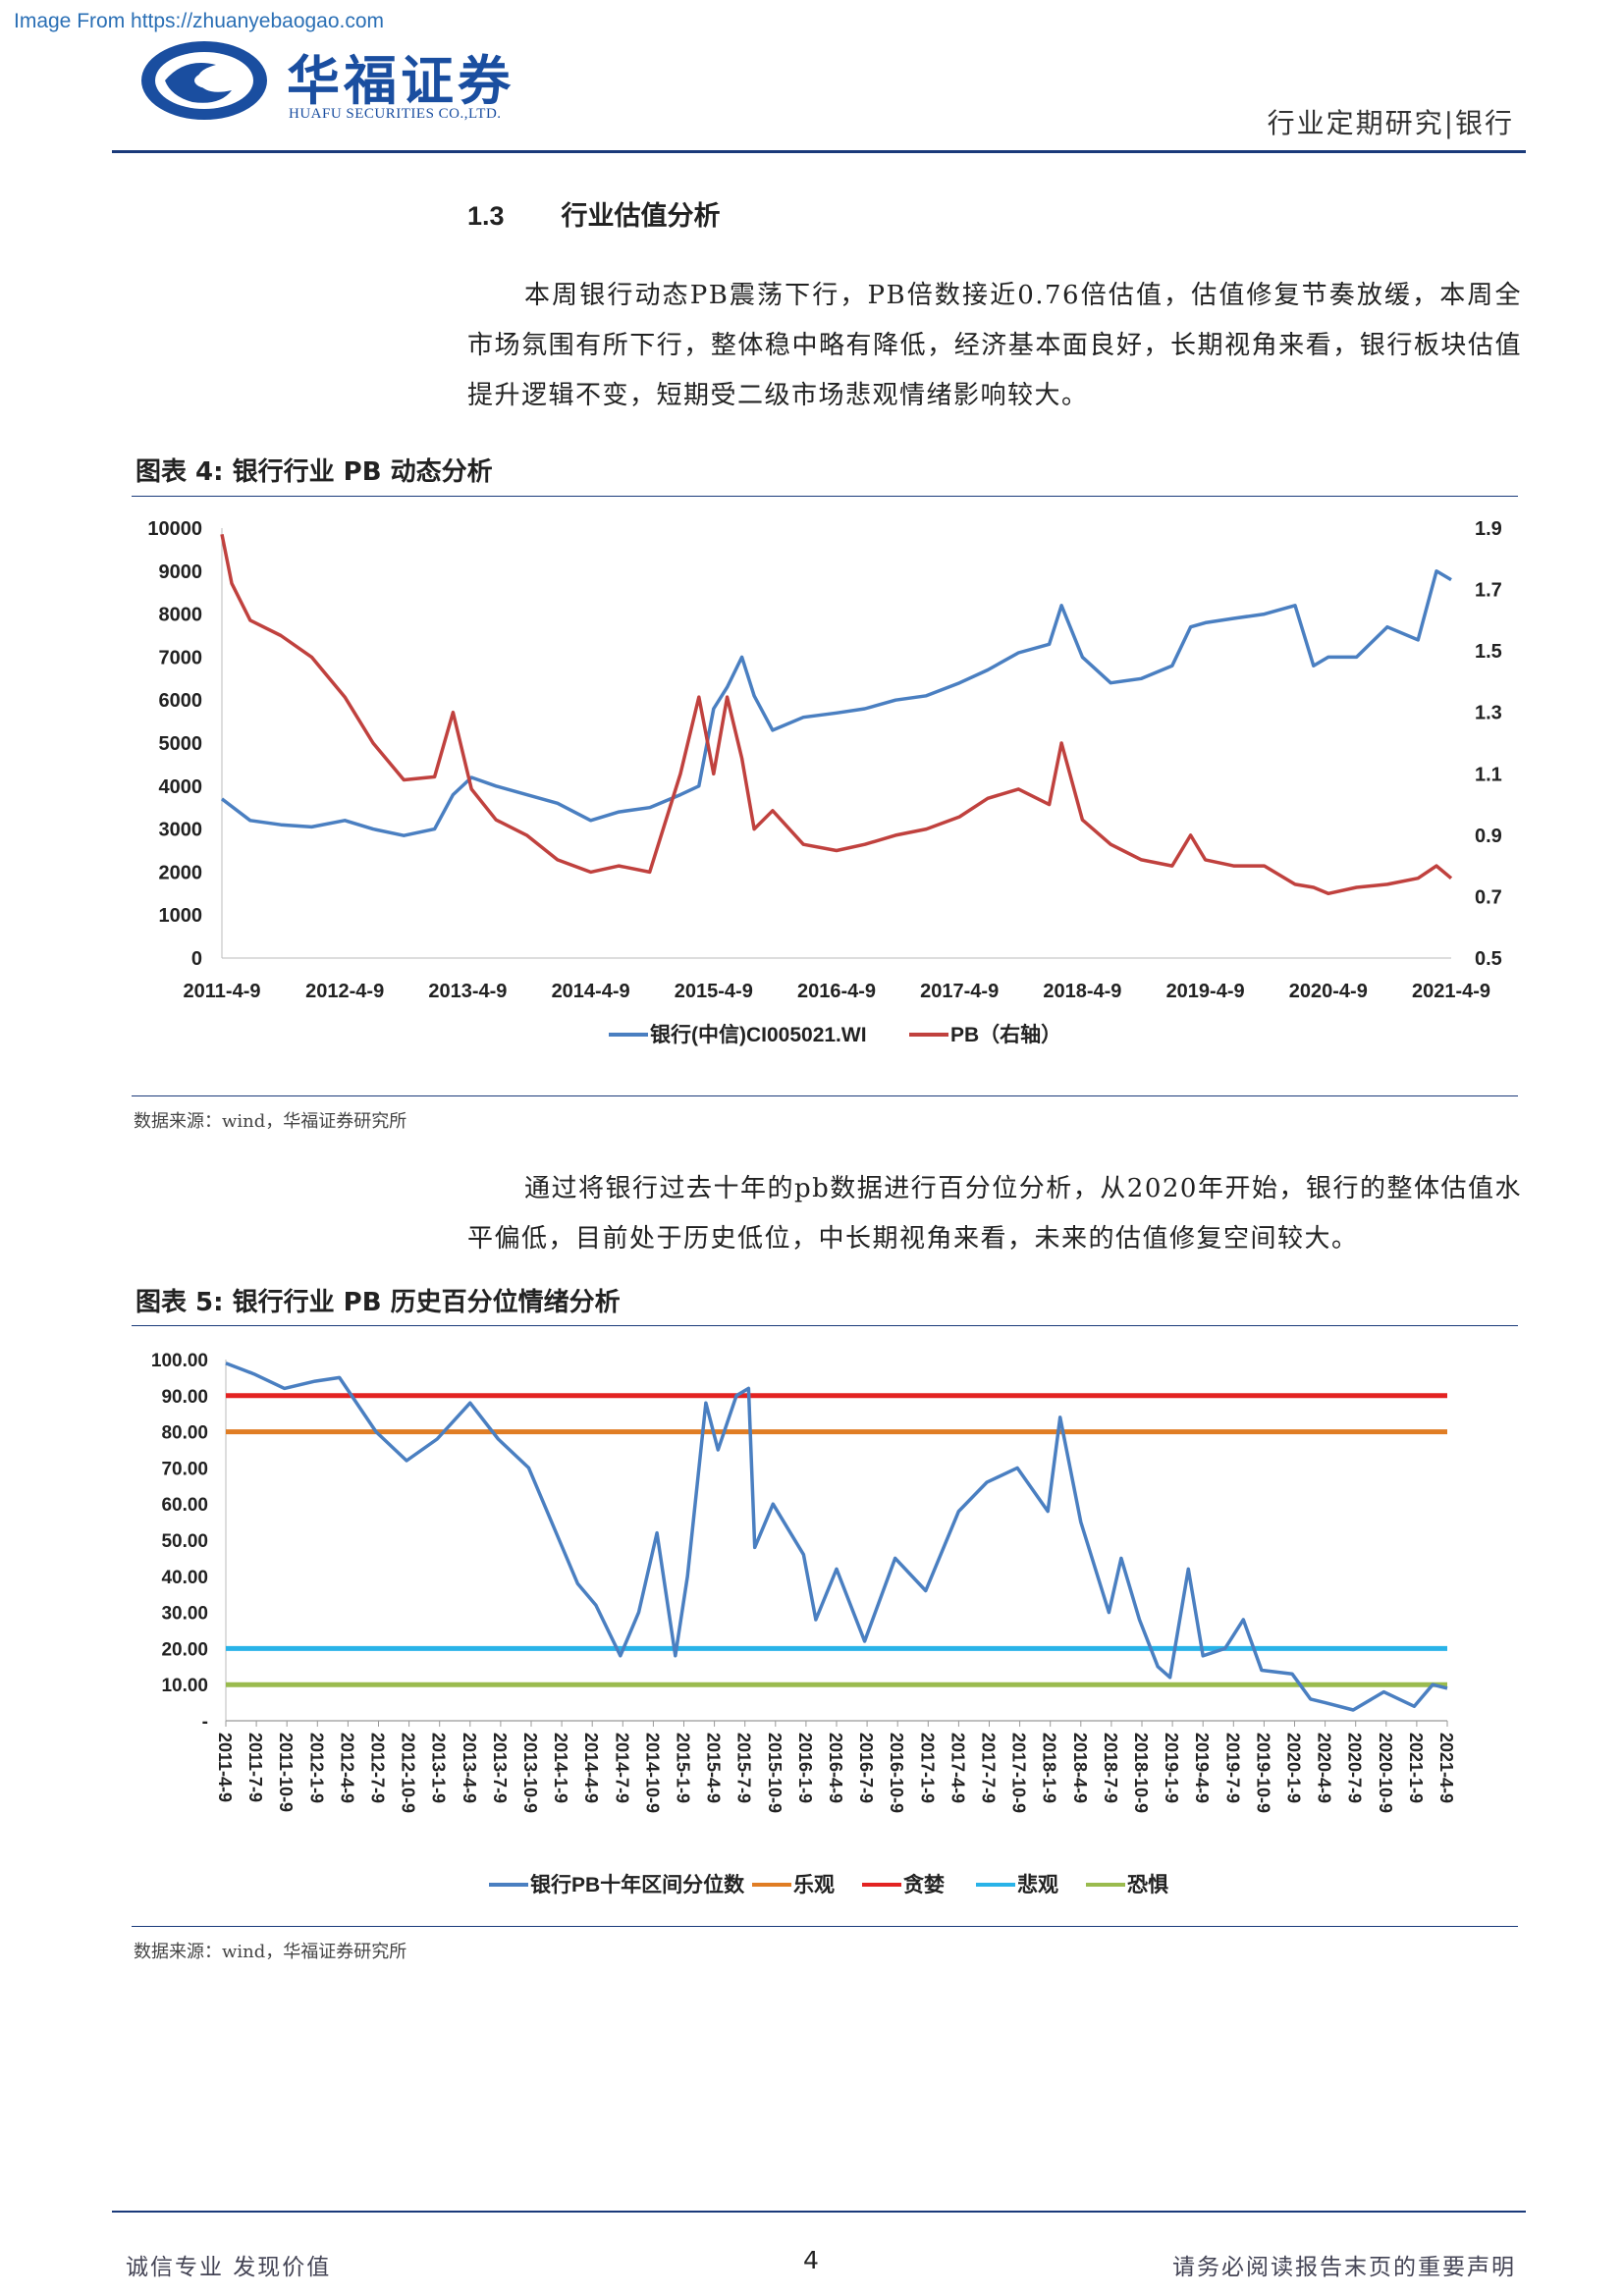 The height and width of the screenshot is (2296, 1624). What do you see at coordinates (181, 916) in the screenshot?
I see `chart1-left-tick-label: 1000` at bounding box center [181, 916].